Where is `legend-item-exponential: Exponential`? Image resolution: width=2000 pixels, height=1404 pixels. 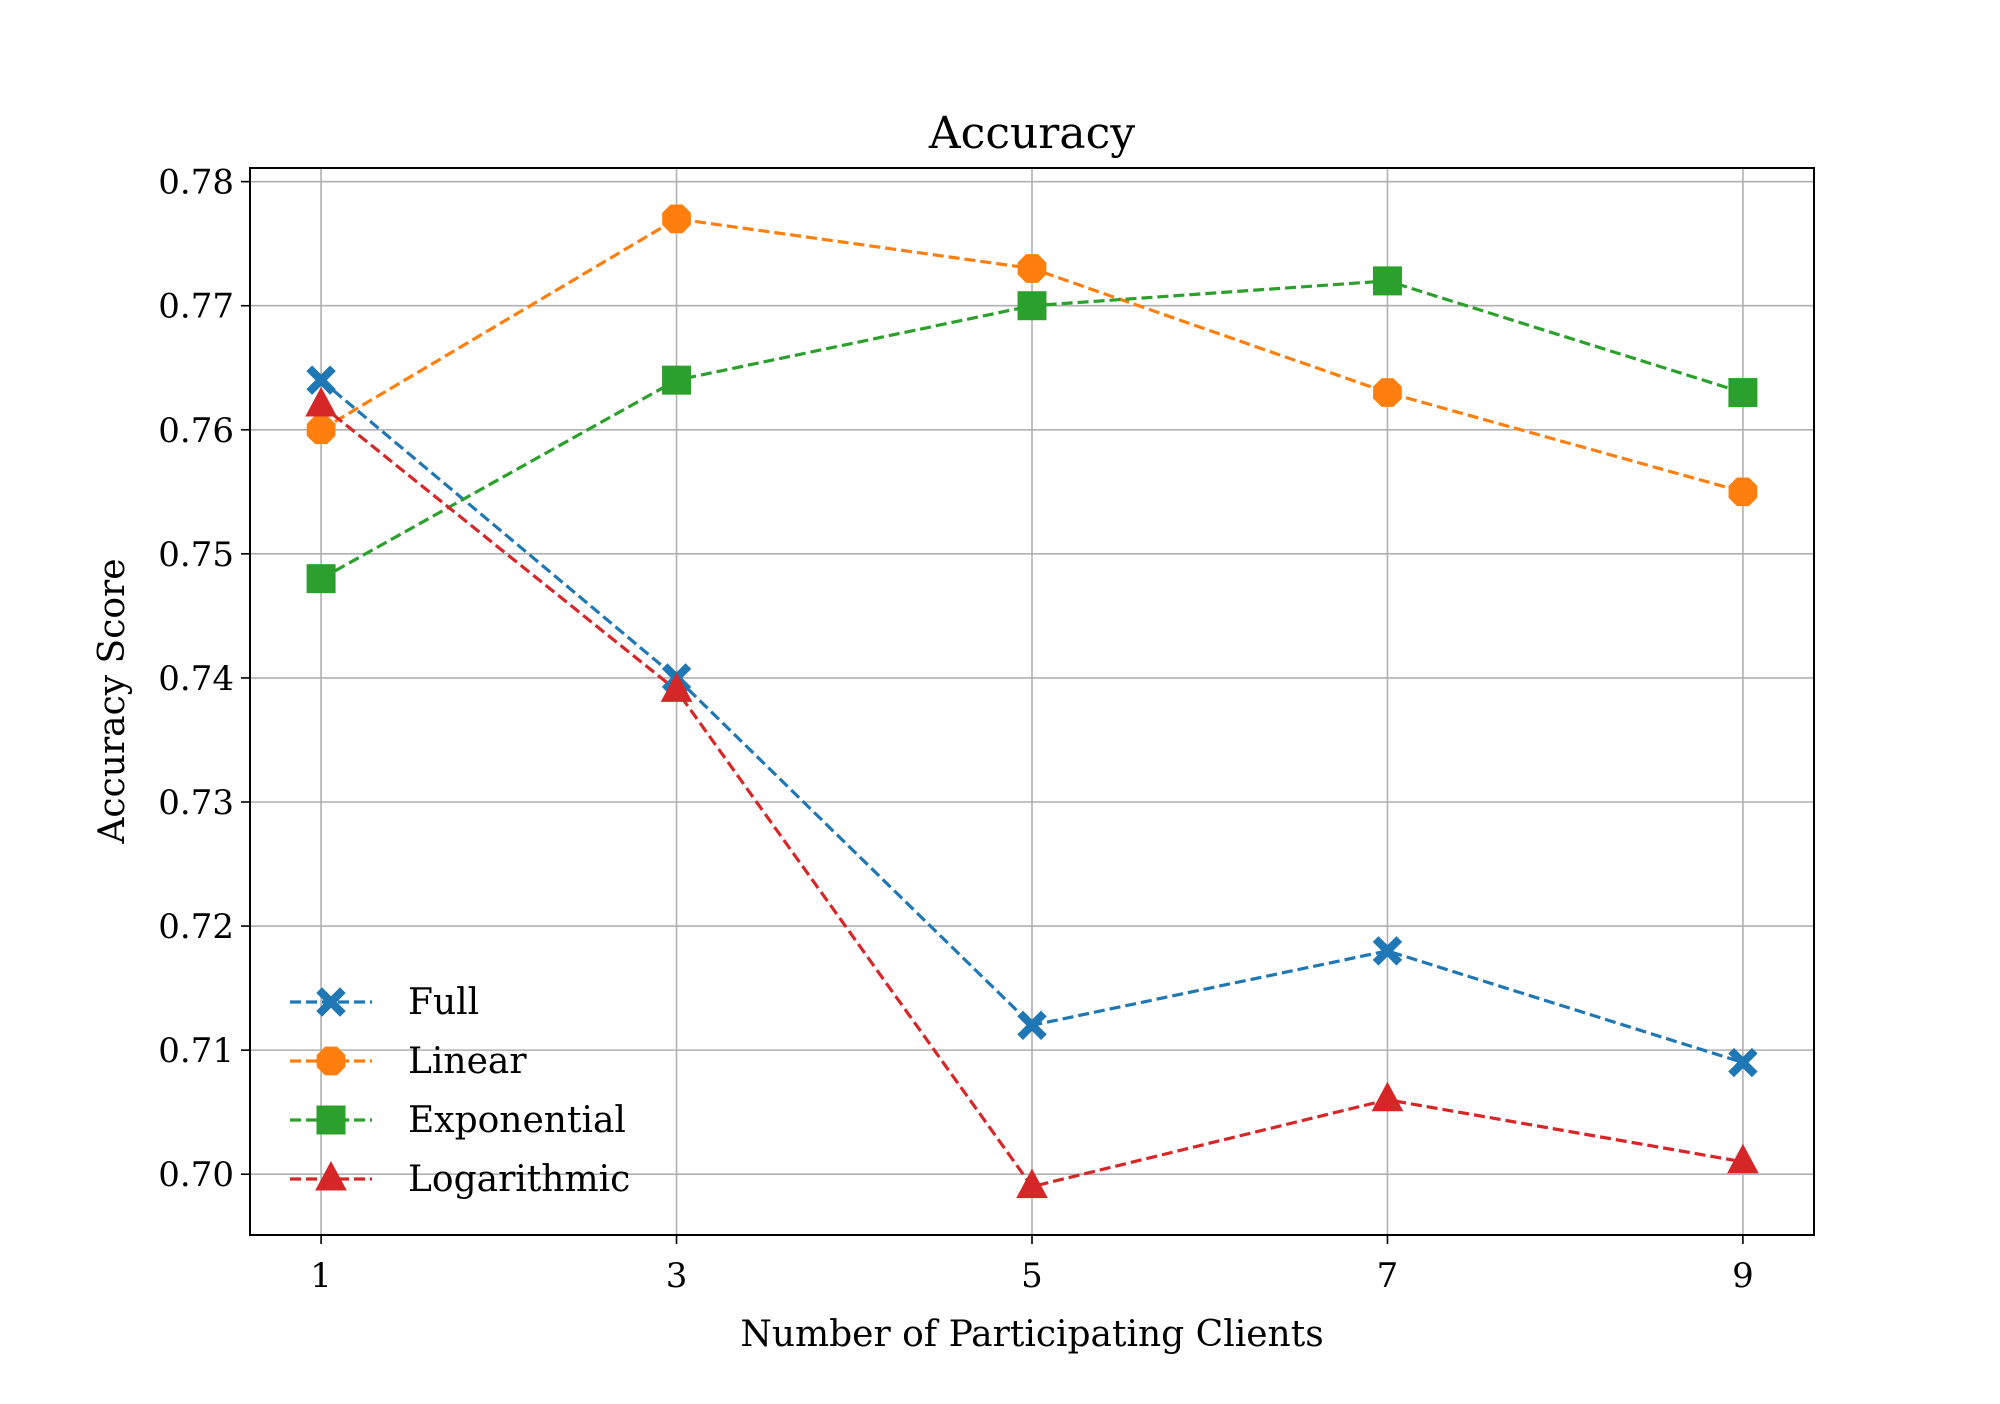 legend-item-exponential: Exponential is located at coordinates (458, 1120).